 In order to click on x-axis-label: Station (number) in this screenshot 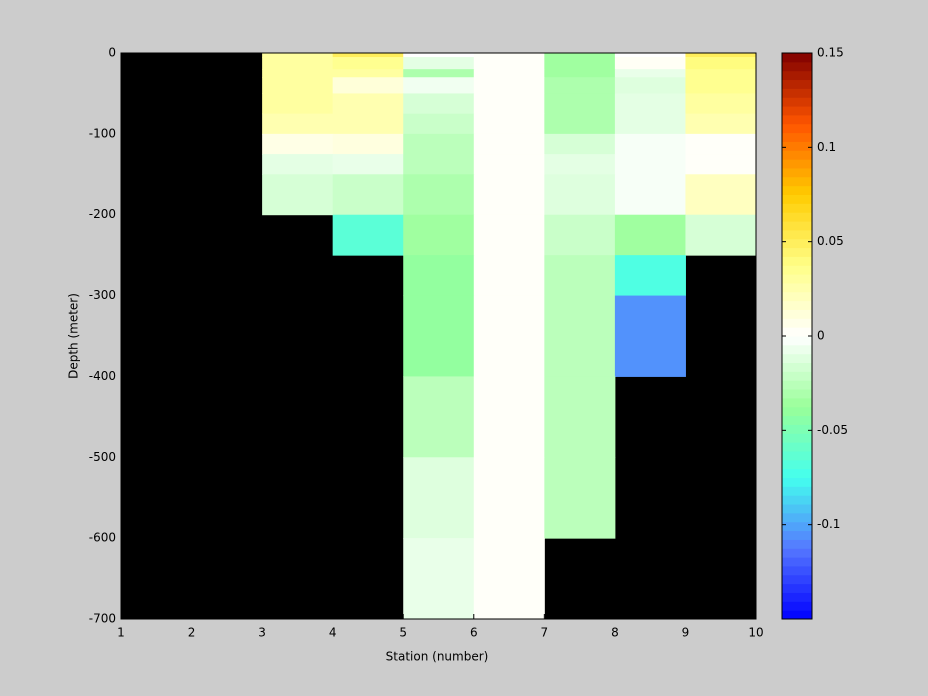, I will do `click(437, 657)`.